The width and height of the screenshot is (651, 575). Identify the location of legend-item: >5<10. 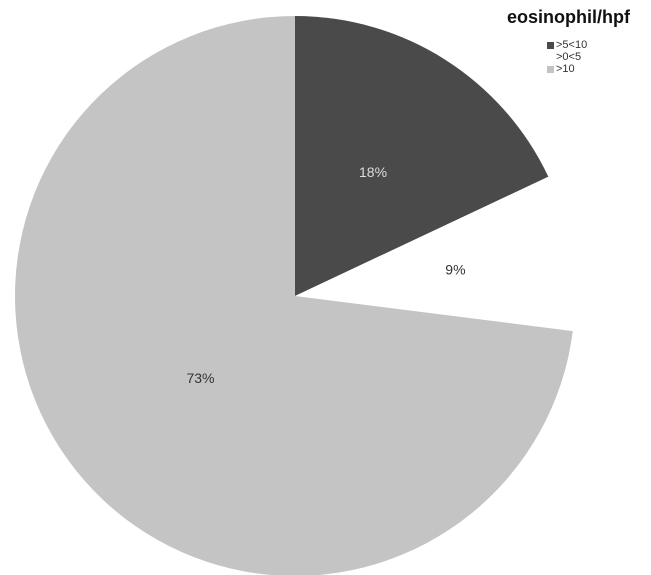
(567, 45).